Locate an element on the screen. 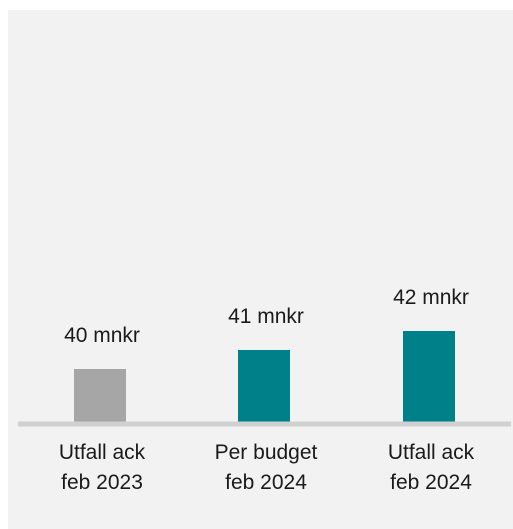 This screenshot has width=513, height=529. value-label-1: 40 mnkr is located at coordinates (102, 335).